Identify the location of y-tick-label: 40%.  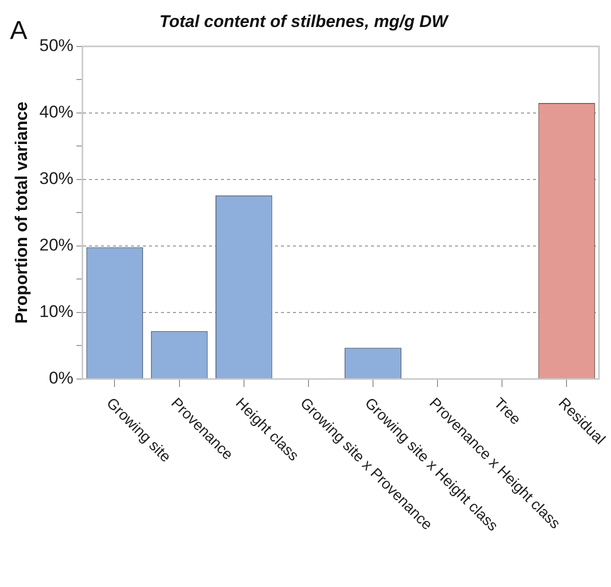
(56, 112).